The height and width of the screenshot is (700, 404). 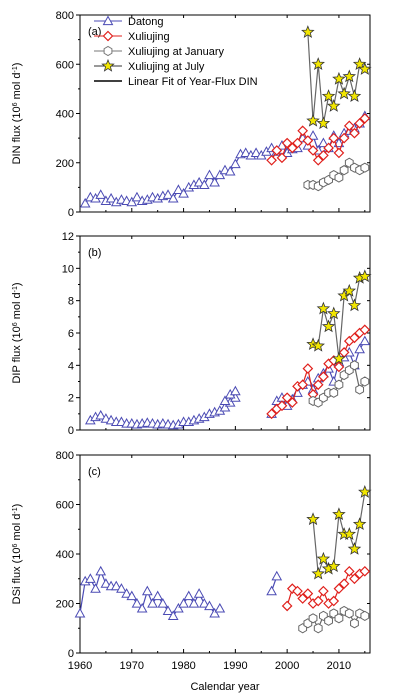 What do you see at coordinates (71, 366) in the screenshot?
I see `y-tick-label: 4` at bounding box center [71, 366].